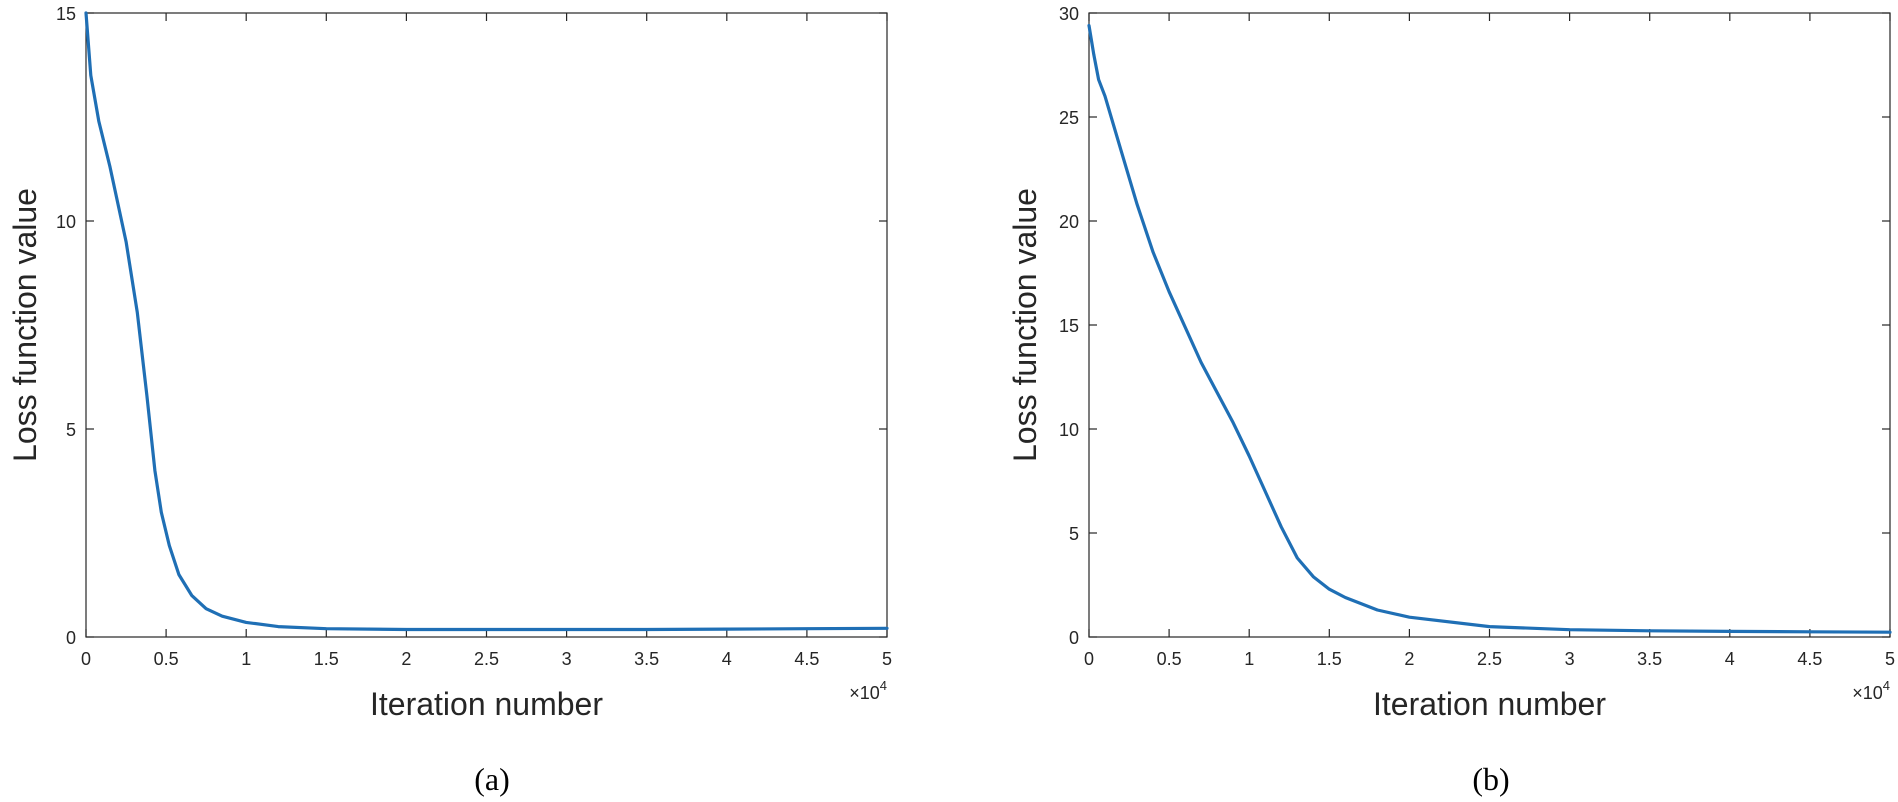  What do you see at coordinates (1074, 638) in the screenshot?
I see `chart-1-y-tick-label: 0` at bounding box center [1074, 638].